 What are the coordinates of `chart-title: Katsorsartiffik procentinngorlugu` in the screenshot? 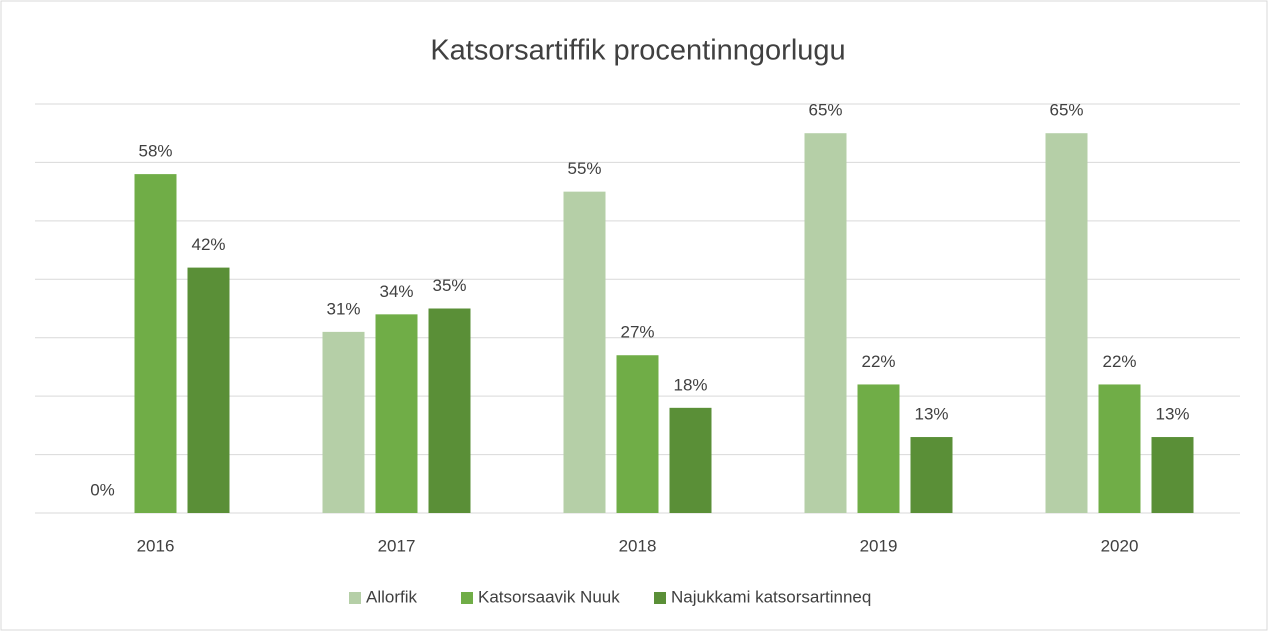 It's located at (637, 51).